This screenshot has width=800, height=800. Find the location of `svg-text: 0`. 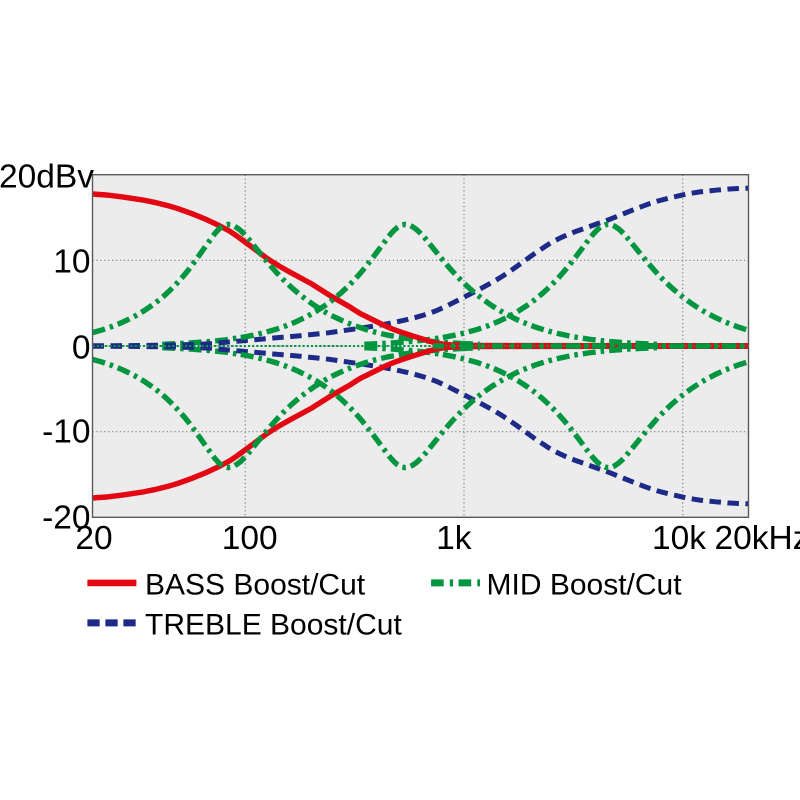

svg-text: 0 is located at coordinates (81, 347).